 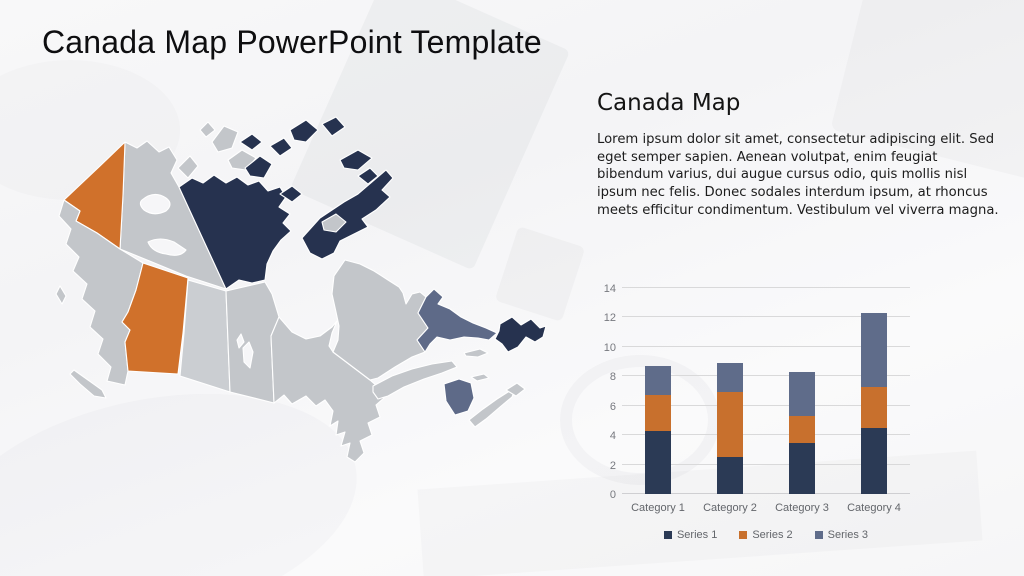 What do you see at coordinates (188, 167) in the screenshot?
I see `arctic-island-small` at bounding box center [188, 167].